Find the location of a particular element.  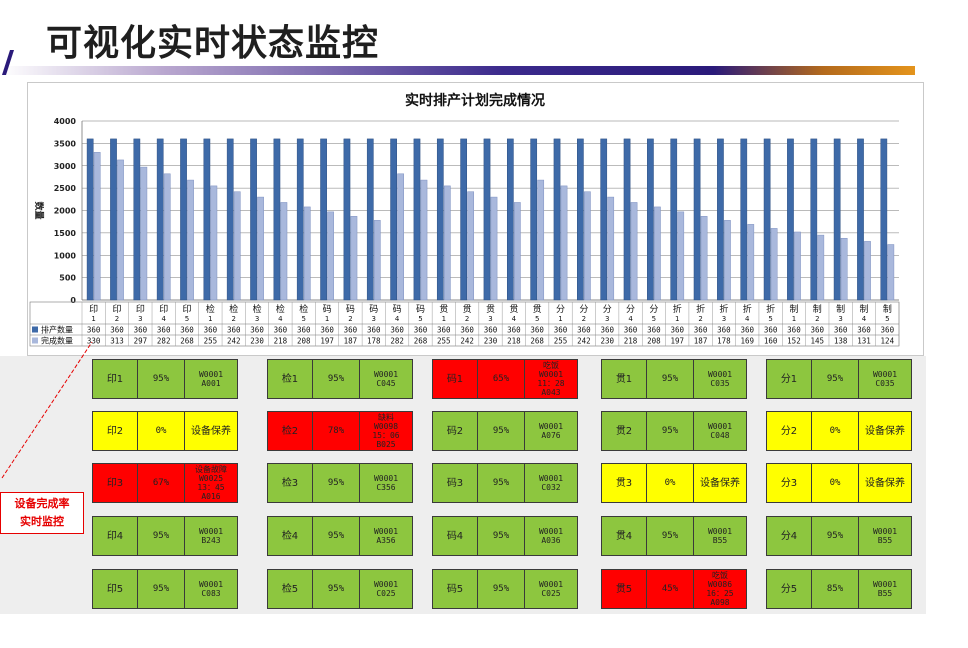

machine-status-panel: 贯2 95% W0001 C048 is located at coordinates (674, 431).